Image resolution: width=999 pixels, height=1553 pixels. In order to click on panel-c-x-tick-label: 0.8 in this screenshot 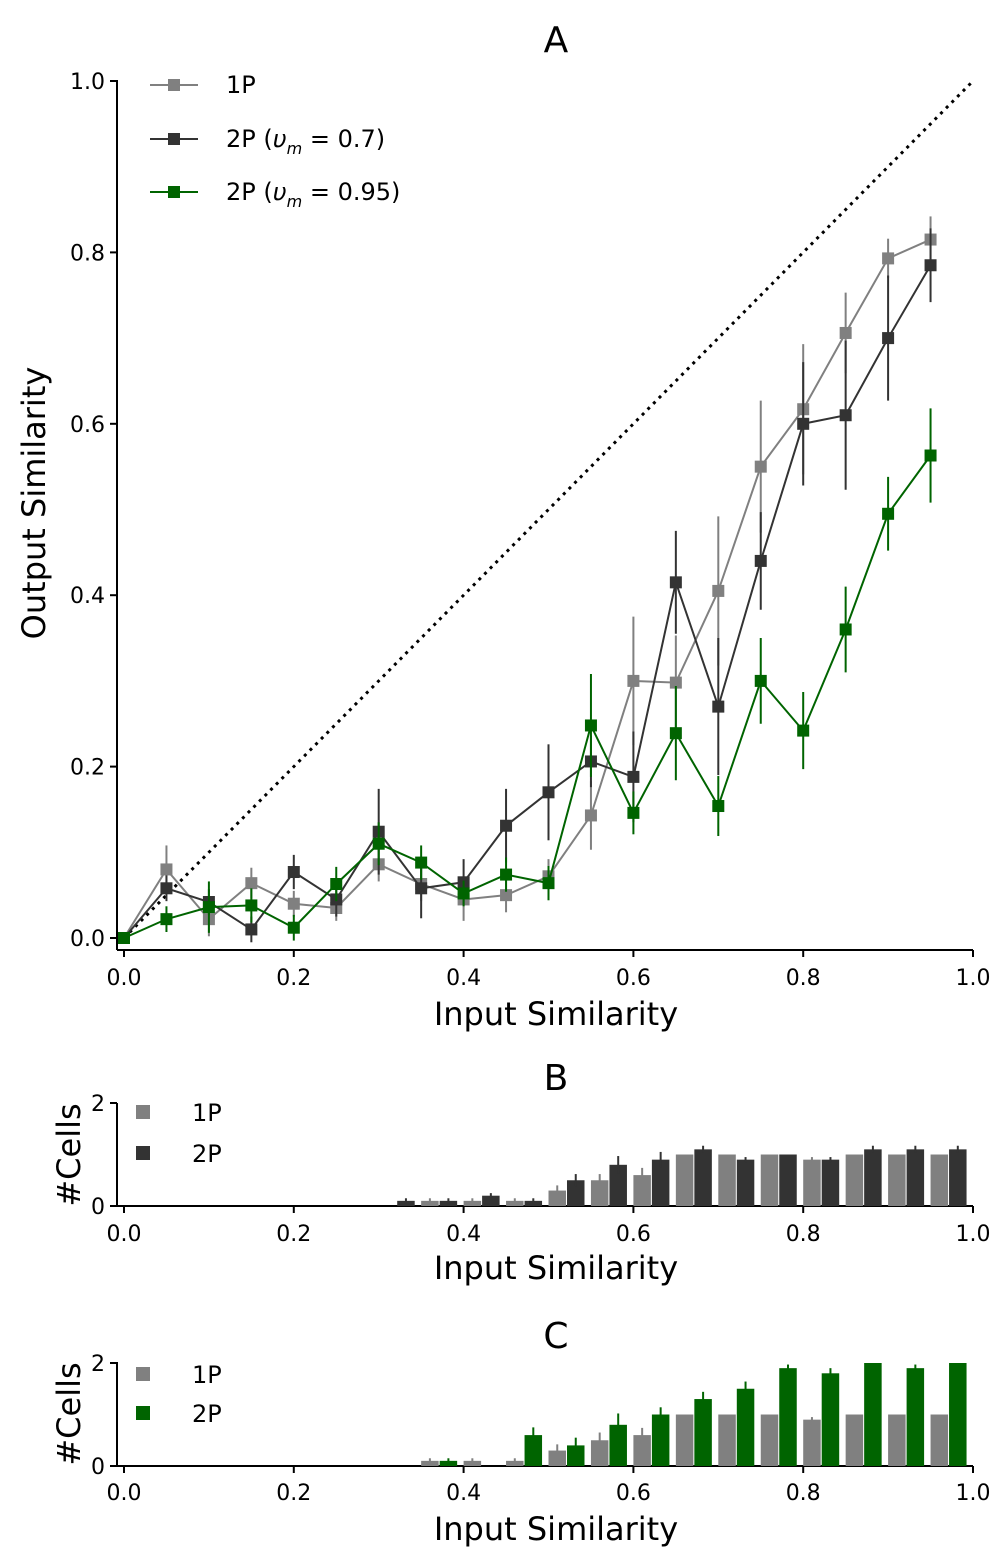, I will do `click(803, 1493)`.